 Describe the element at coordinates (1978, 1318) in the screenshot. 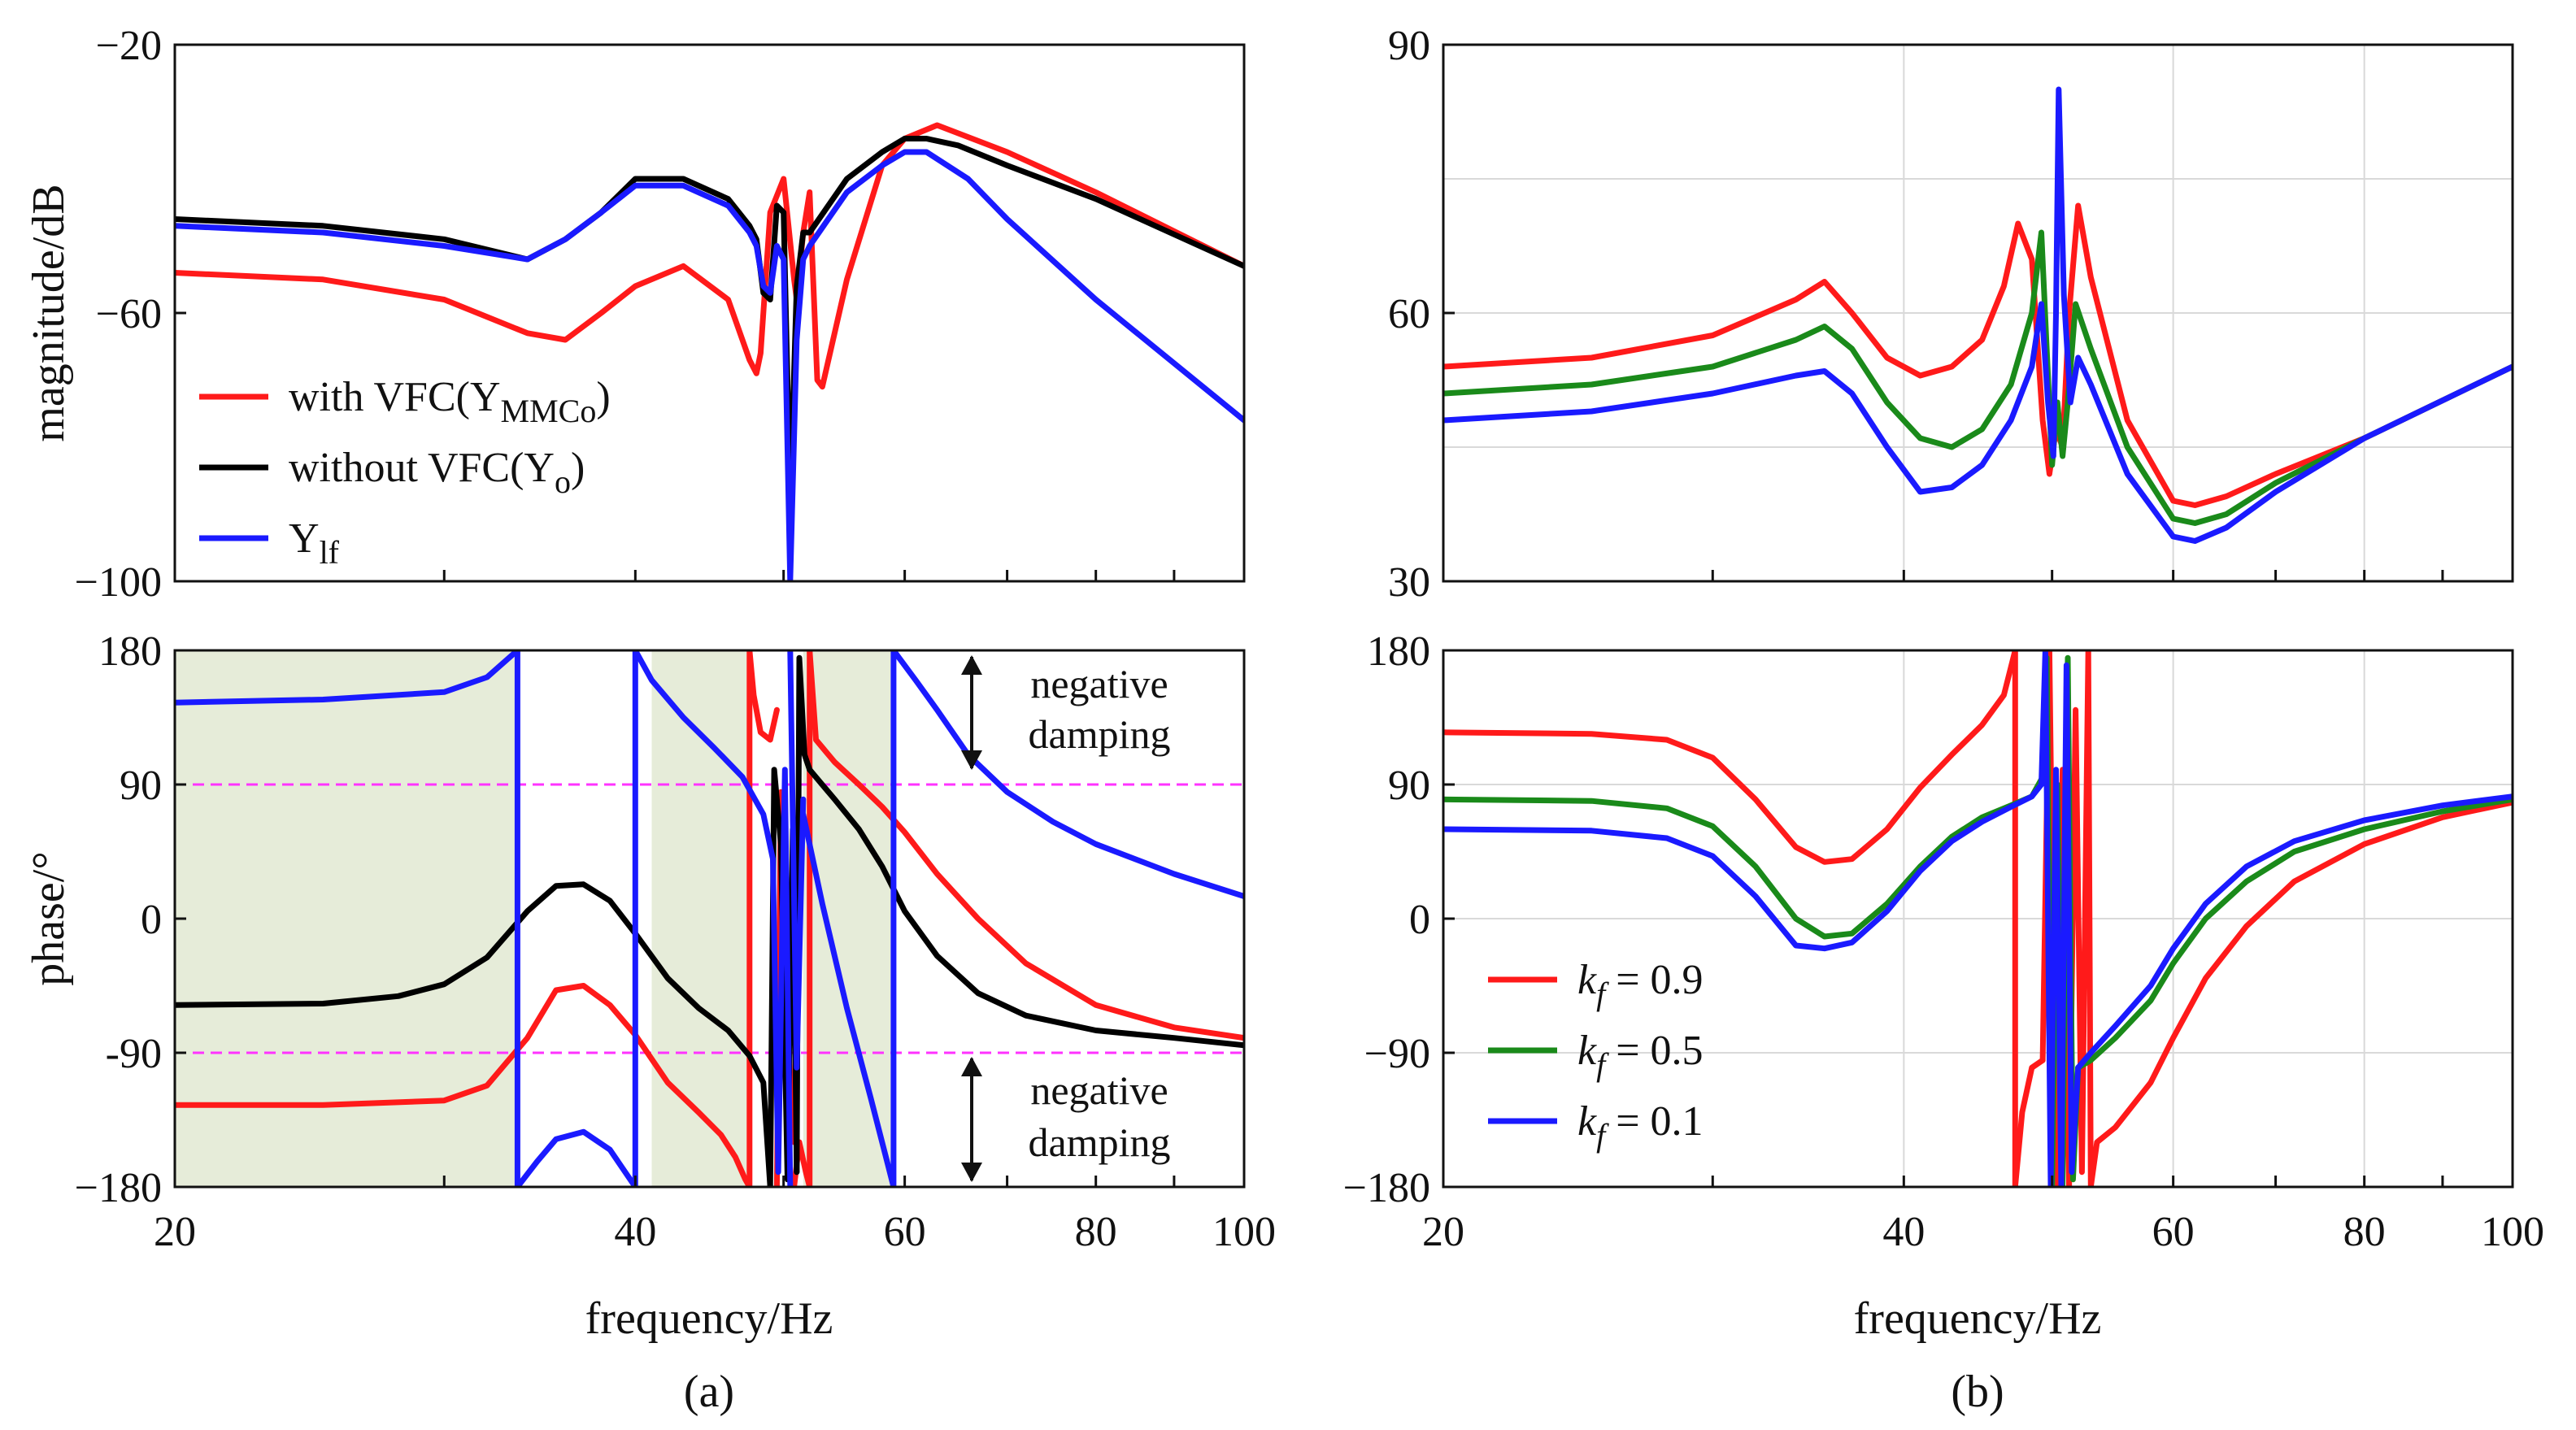

I see `x-axis-label-b: frequency/Hz` at that location.